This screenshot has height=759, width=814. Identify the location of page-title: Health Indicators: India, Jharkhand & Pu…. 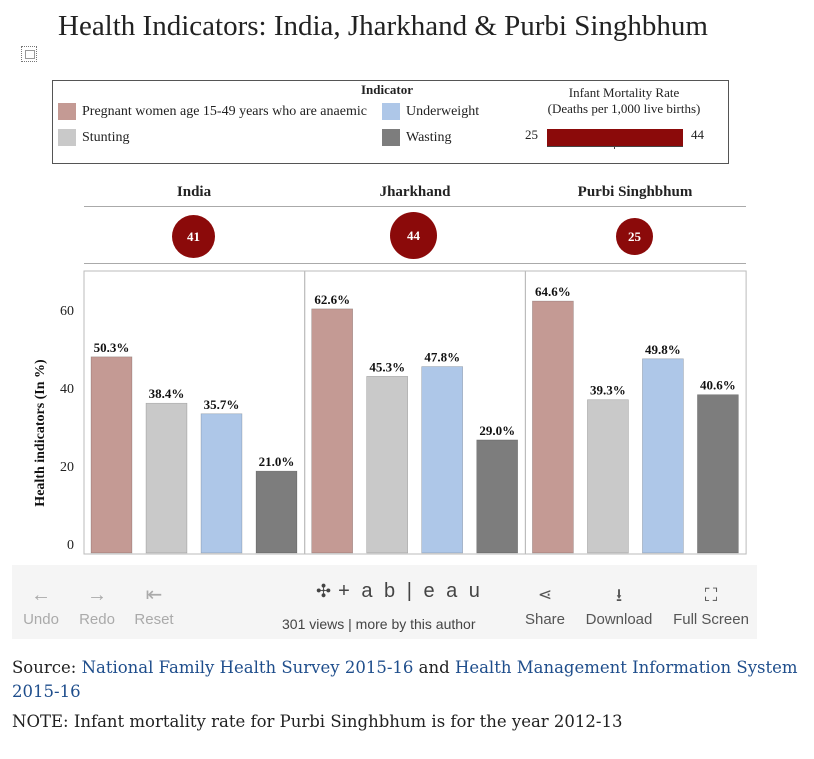
(383, 26).